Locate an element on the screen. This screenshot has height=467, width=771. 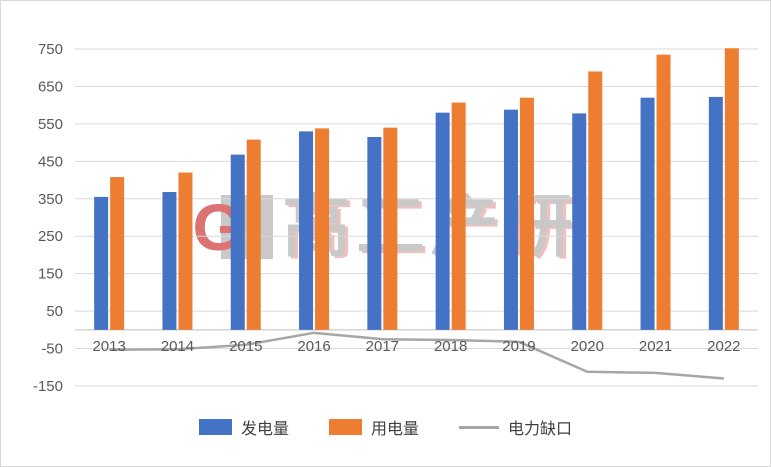
x-category-label: 2019 is located at coordinates (518, 346).